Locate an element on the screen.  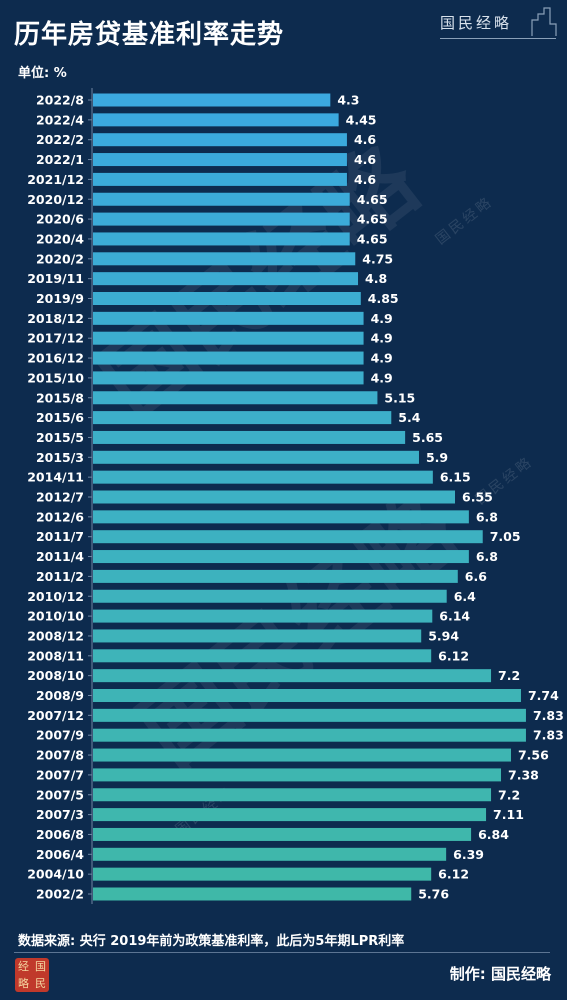
brand-logo-text: 国民经略 is located at coordinates (476, 23).